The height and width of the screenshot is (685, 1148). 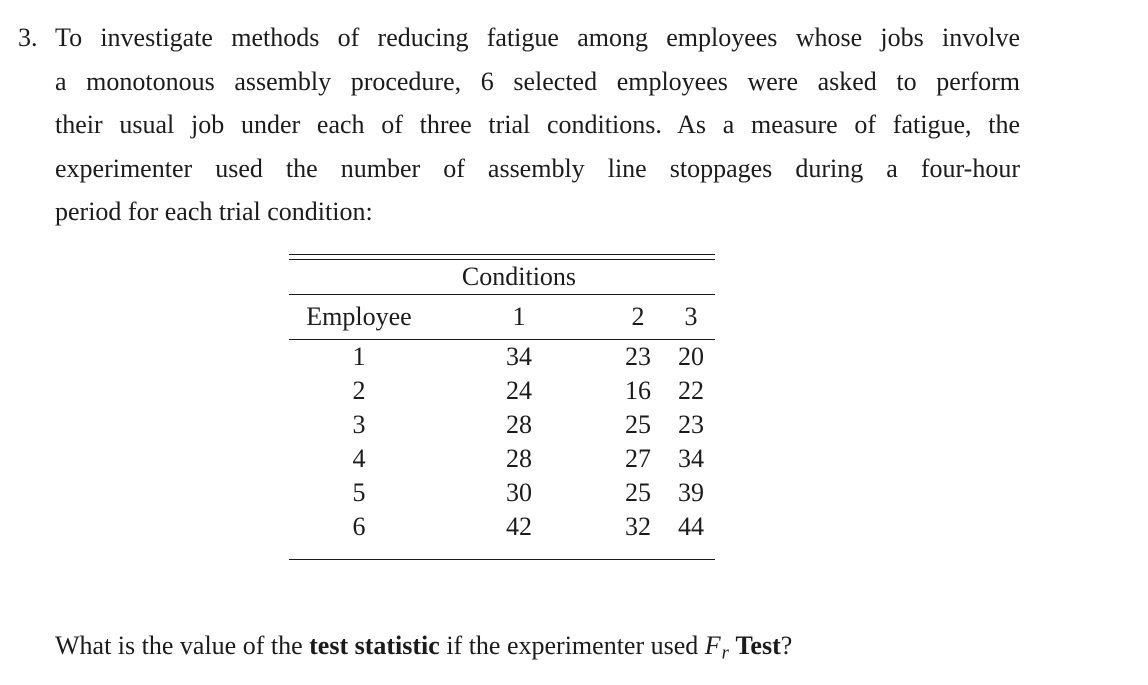 What do you see at coordinates (519, 492) in the screenshot?
I see `table-cell: 30` at bounding box center [519, 492].